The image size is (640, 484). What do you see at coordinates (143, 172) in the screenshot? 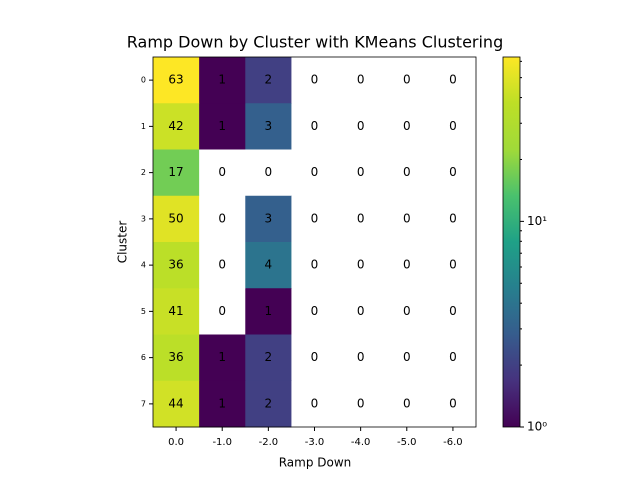
I see `y-tick-label: 2` at bounding box center [143, 172].